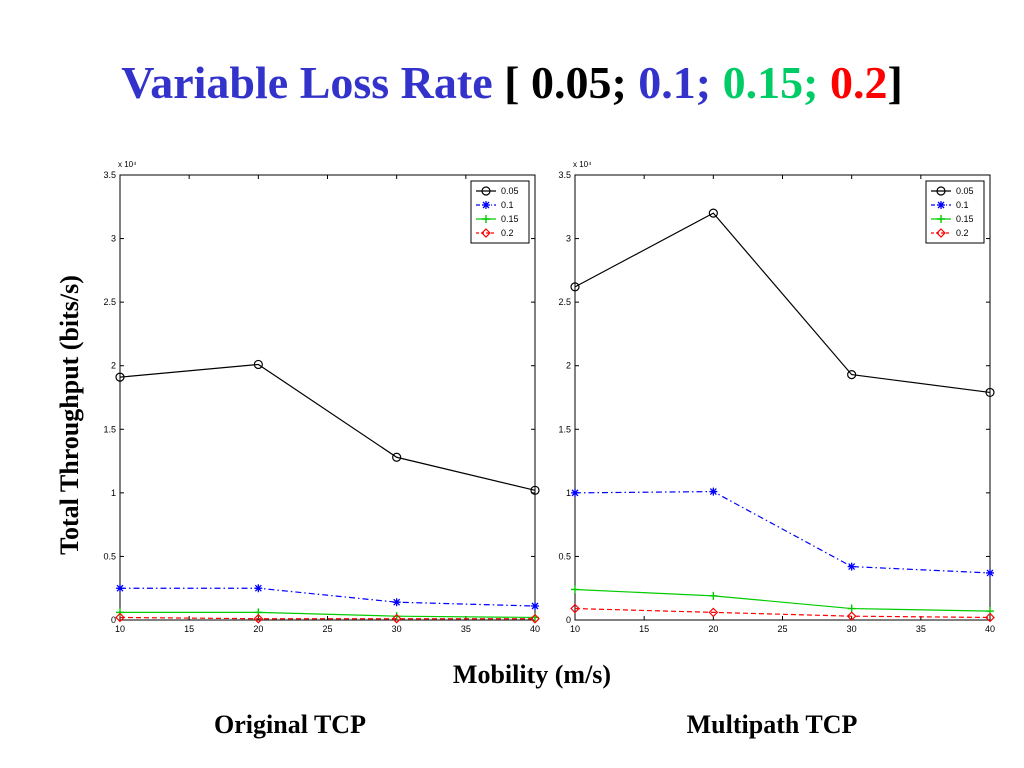 The height and width of the screenshot is (768, 1024). I want to click on legend-label: 0.2, so click(962, 233).